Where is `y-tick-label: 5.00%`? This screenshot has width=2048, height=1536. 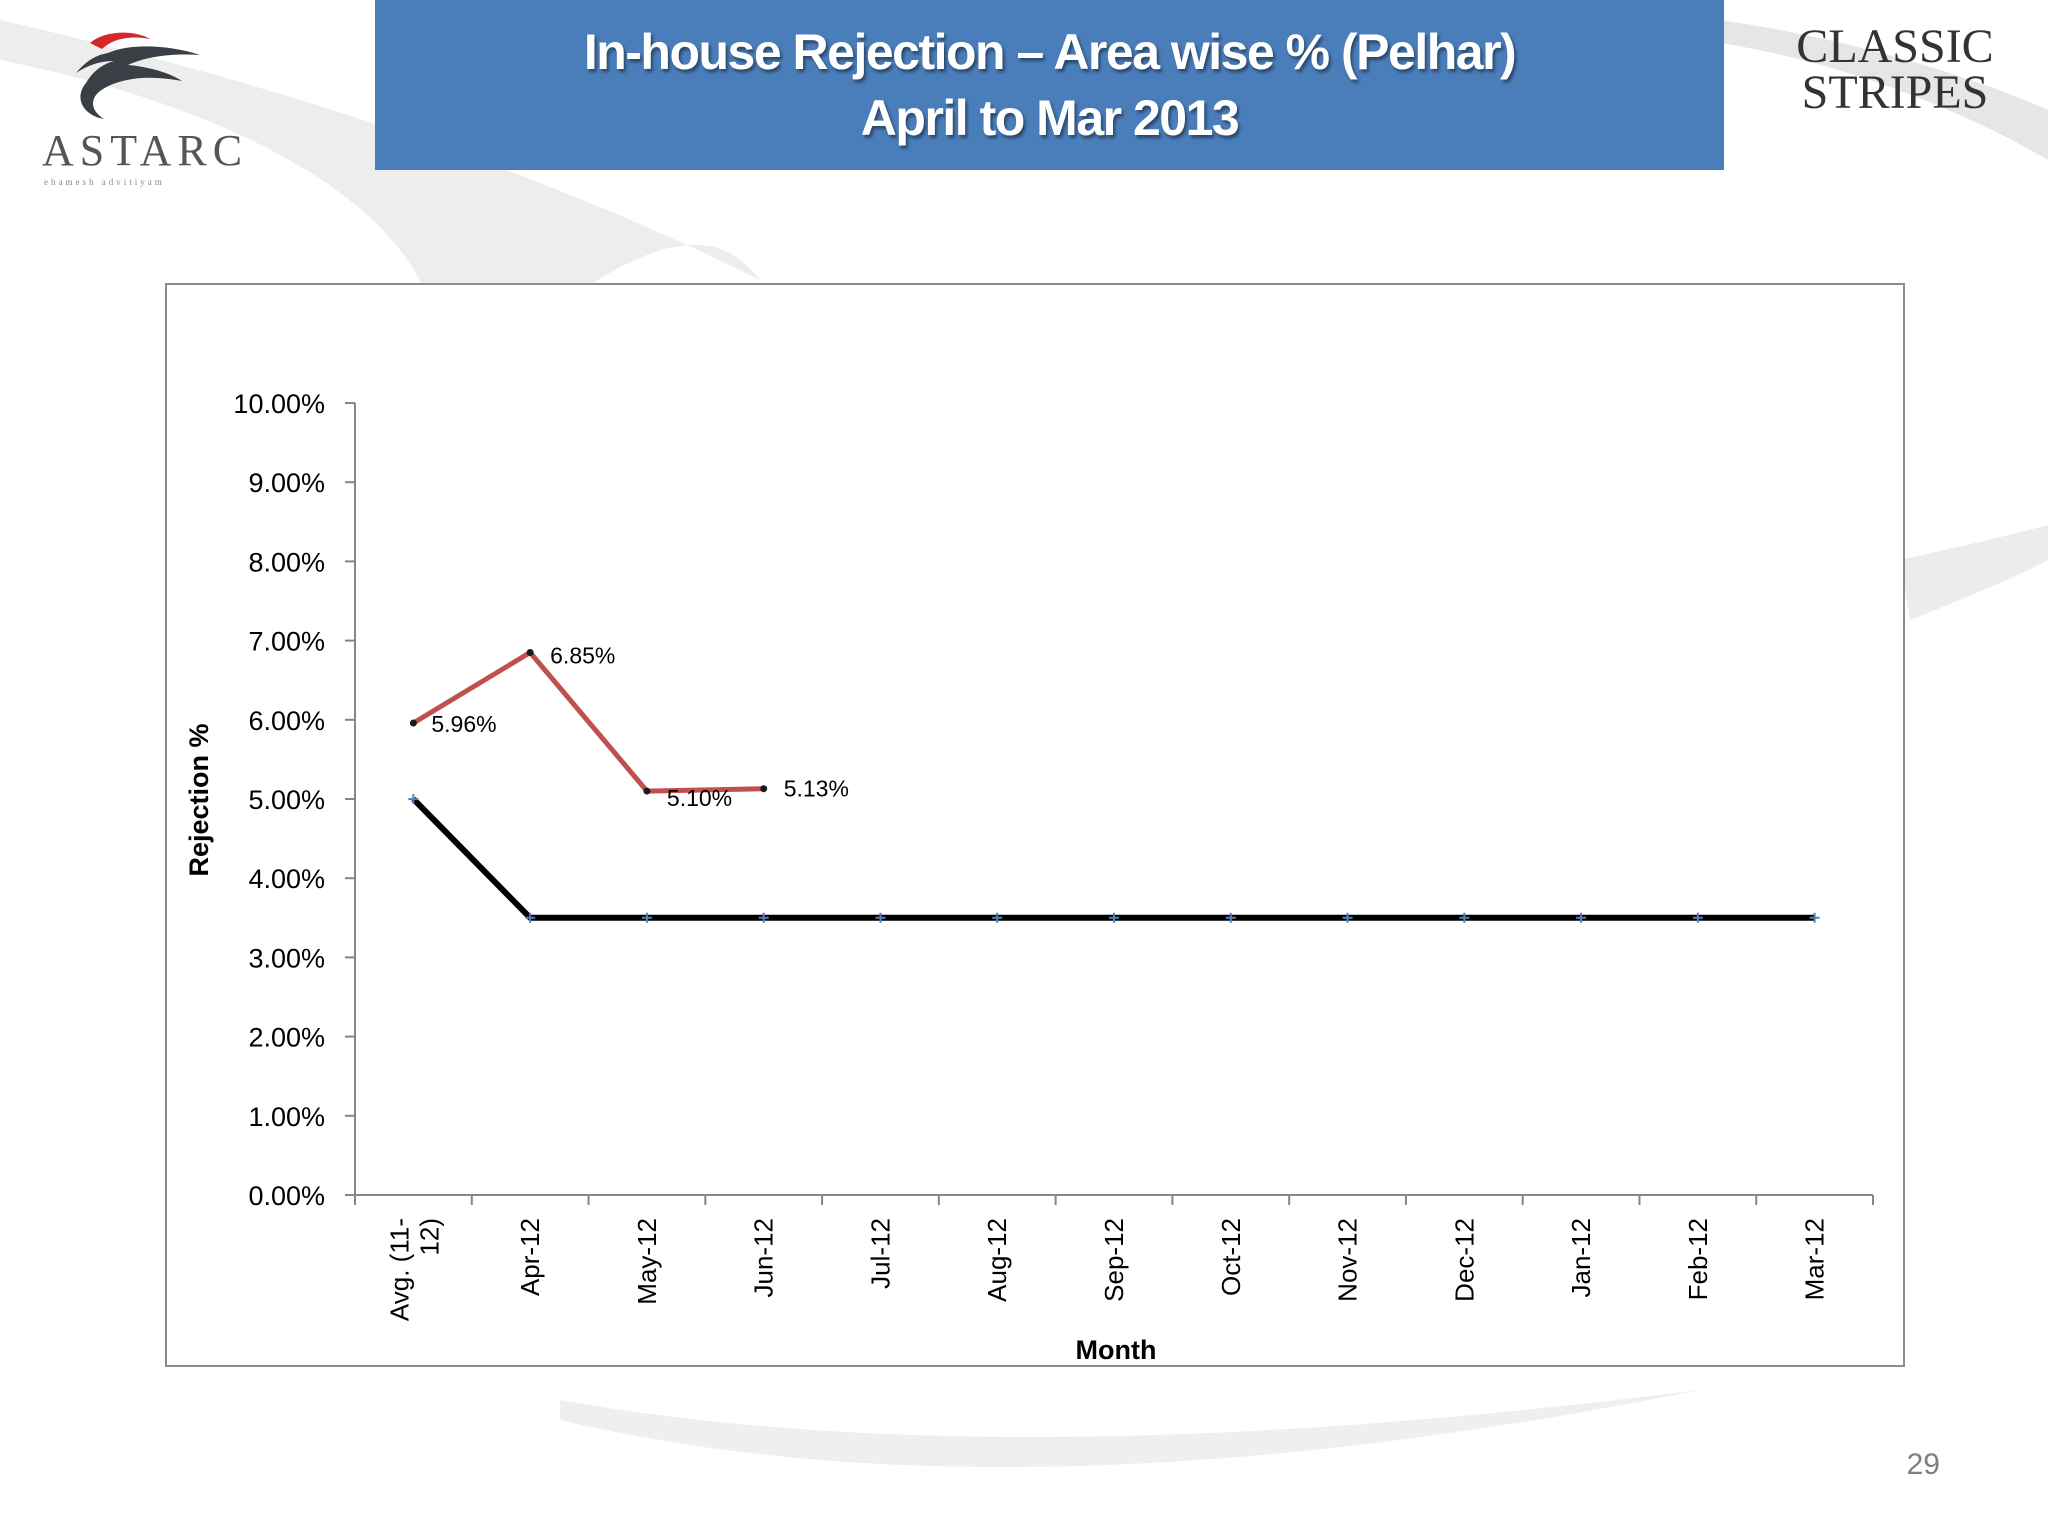 y-tick-label: 5.00% is located at coordinates (286, 800).